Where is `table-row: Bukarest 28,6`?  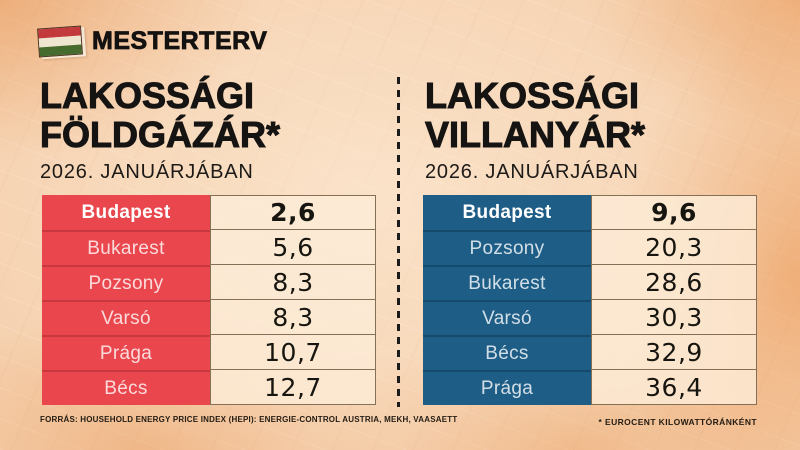 table-row: Bukarest 28,6 is located at coordinates (590, 282).